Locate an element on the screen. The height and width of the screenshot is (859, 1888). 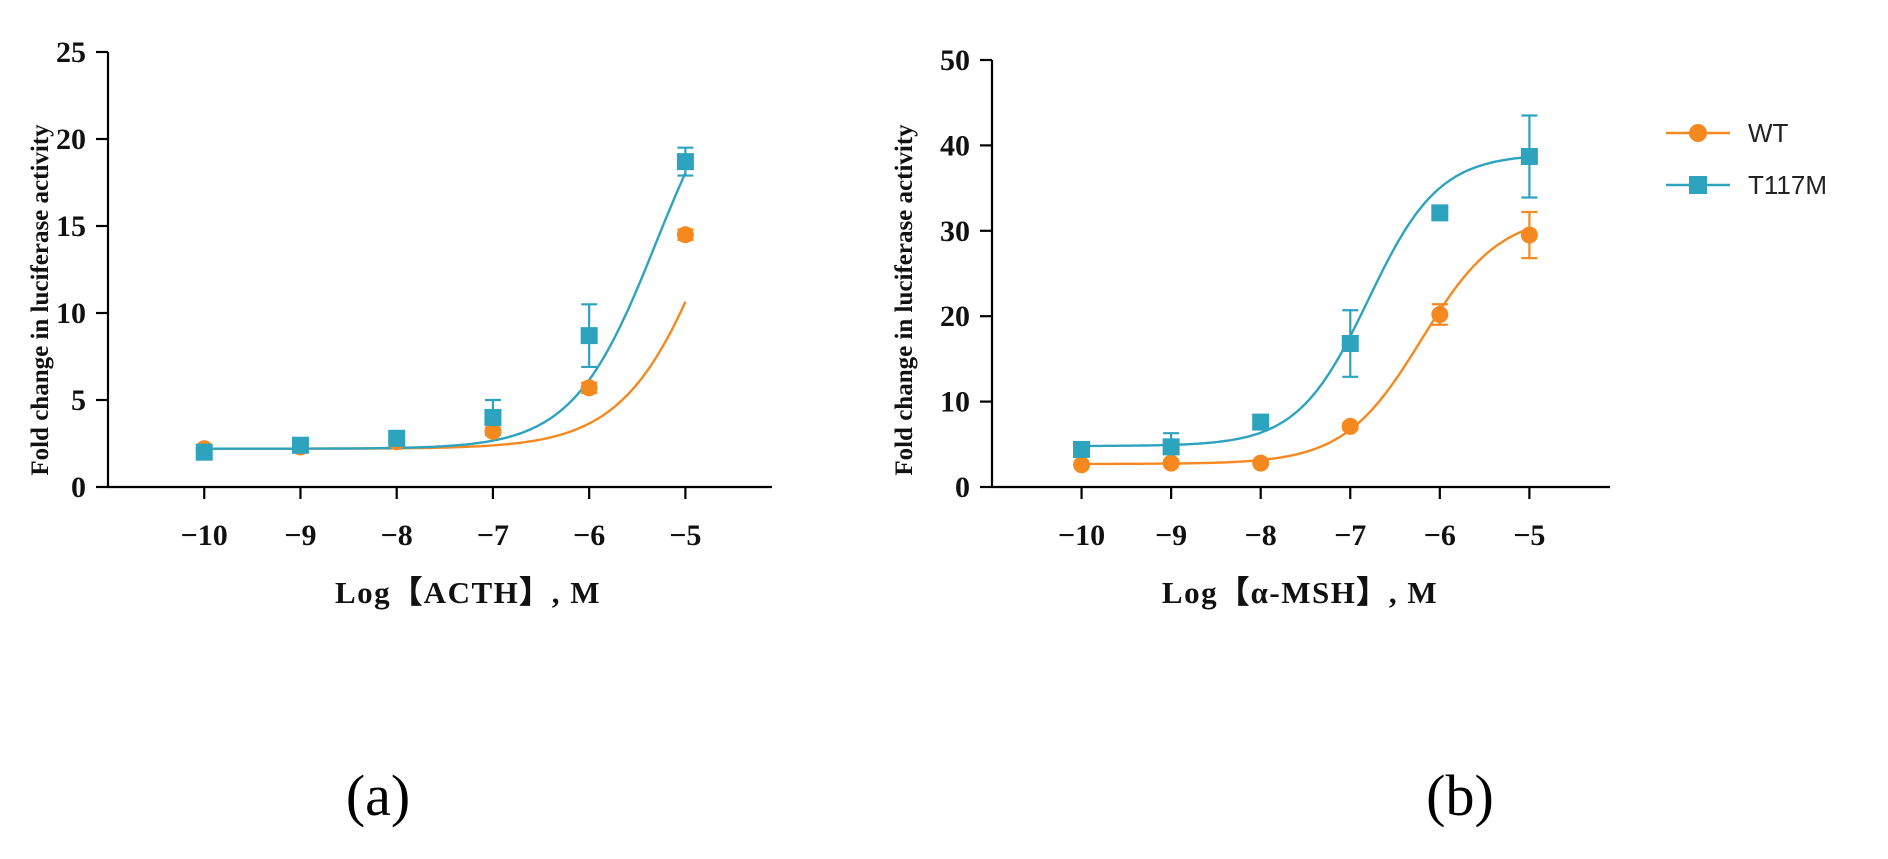
legend-item-t117m: T117M is located at coordinates (1746, 185).